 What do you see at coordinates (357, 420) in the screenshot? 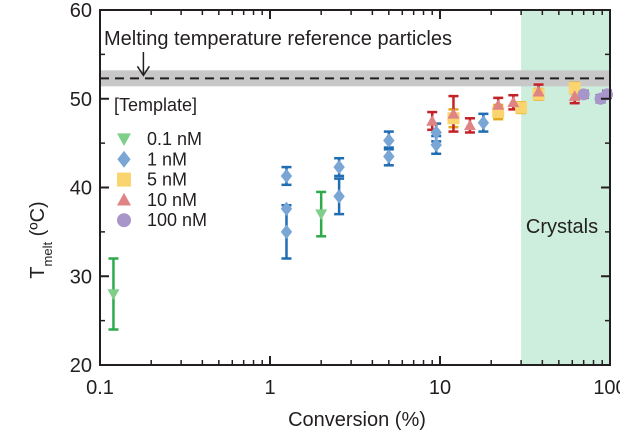
I see `x-axis-label: Conversion (%)` at bounding box center [357, 420].